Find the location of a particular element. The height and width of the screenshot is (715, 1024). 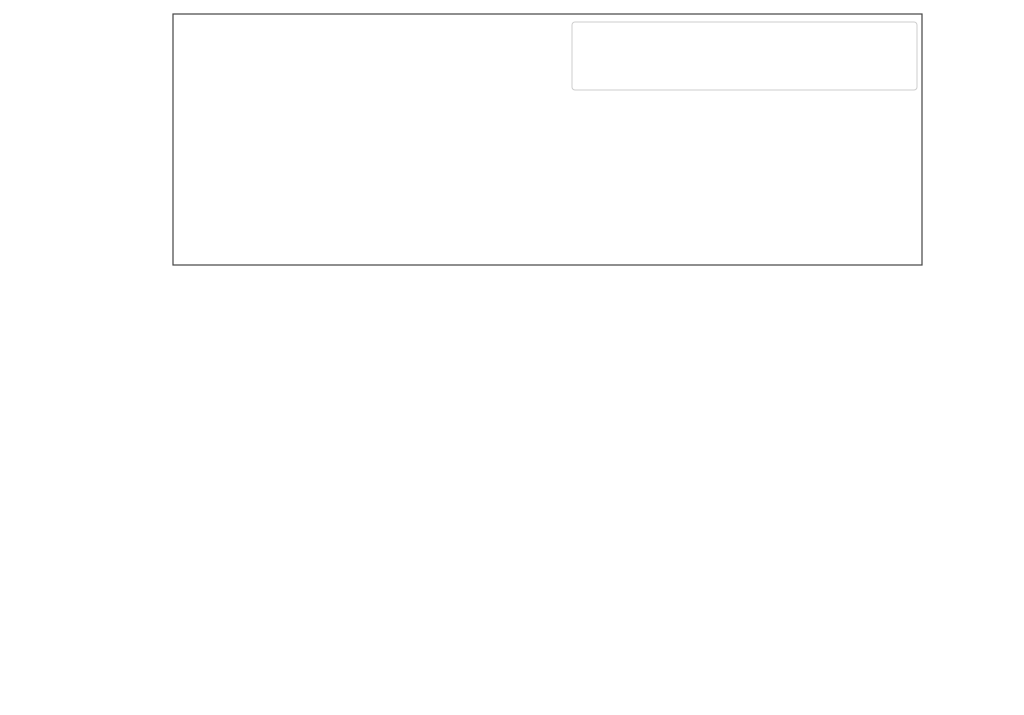

legend is located at coordinates (744, 56).